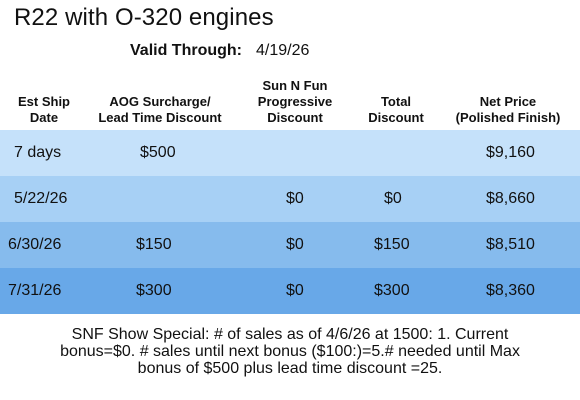 This screenshot has width=580, height=400. What do you see at coordinates (510, 244) in the screenshot?
I see `cell-net-price: $8,510` at bounding box center [510, 244].